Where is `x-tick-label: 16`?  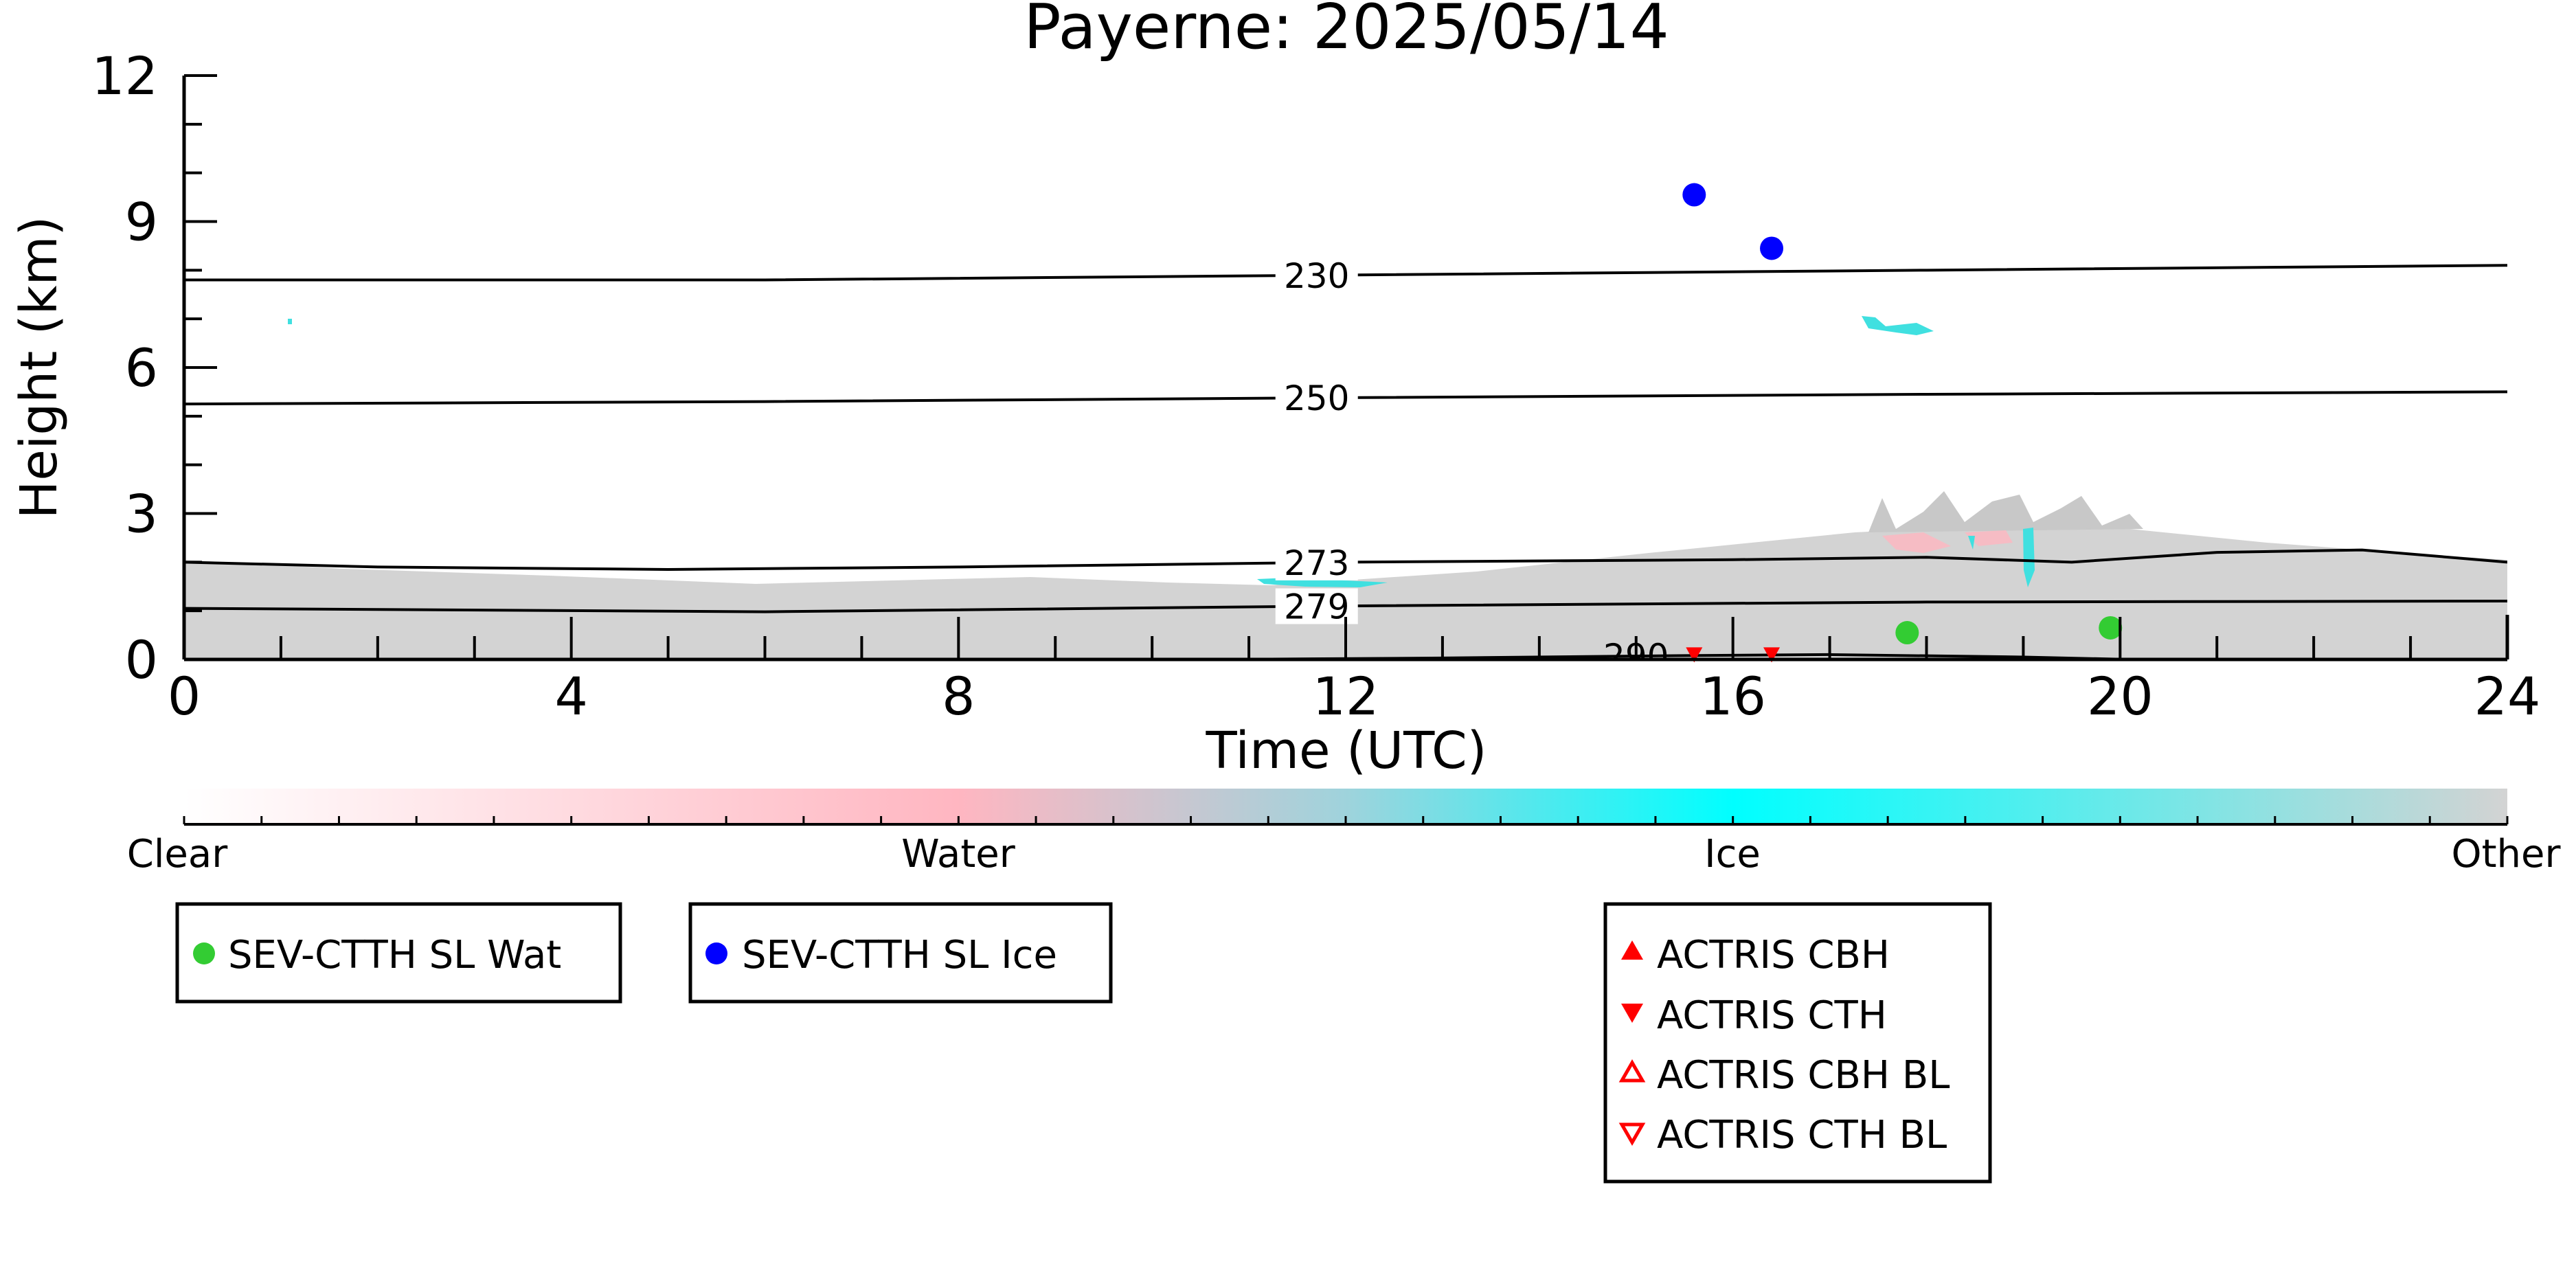
x-tick-label: 16 is located at coordinates (1732, 696).